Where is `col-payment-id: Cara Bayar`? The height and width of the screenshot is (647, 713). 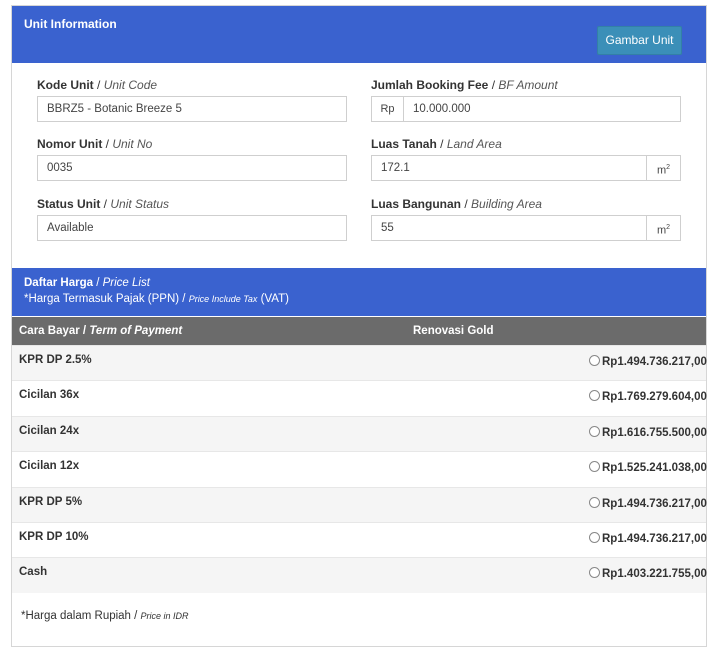 col-payment-id: Cara Bayar is located at coordinates (49, 331).